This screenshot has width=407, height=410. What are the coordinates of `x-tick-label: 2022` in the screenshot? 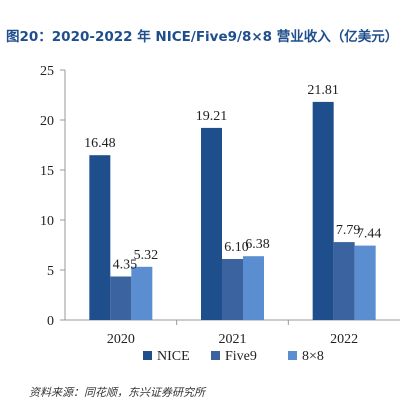 It's located at (344, 339).